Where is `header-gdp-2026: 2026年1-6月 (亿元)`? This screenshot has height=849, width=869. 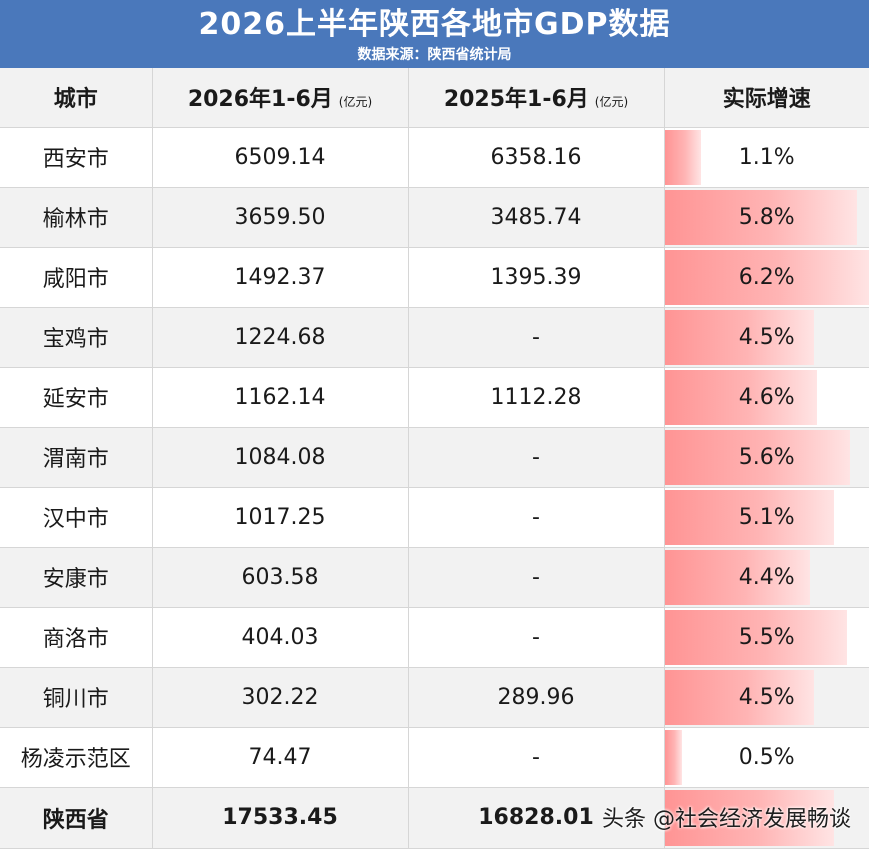 header-gdp-2026: 2026年1-6月 (亿元) is located at coordinates (280, 98).